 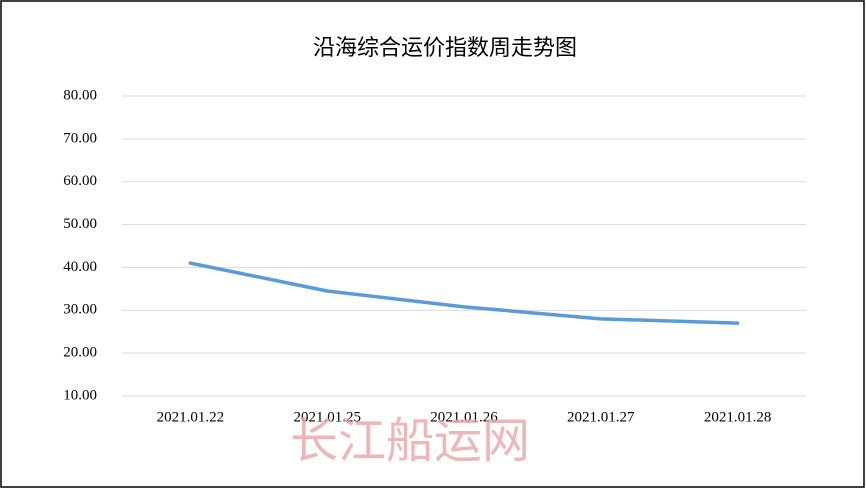 I want to click on chart-title: 沿海综合运价指数周走势图, so click(x=445, y=47).